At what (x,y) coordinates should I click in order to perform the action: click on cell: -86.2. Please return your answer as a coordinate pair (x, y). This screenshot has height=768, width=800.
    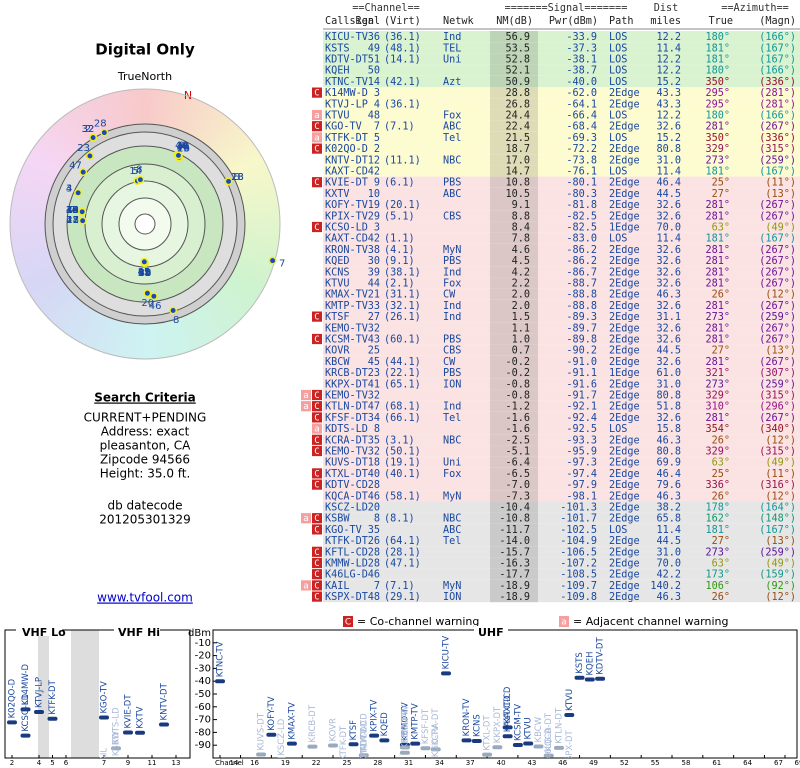
    Looking at the image, I should click on (581, 261).